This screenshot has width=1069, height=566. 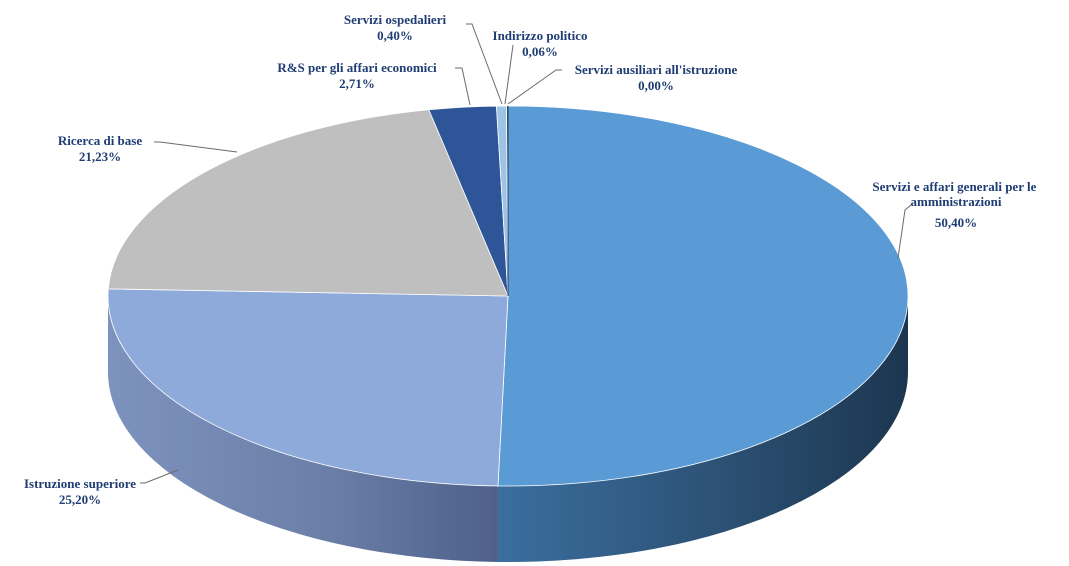 I want to click on label-value-3: 2,71%, so click(x=357, y=83).